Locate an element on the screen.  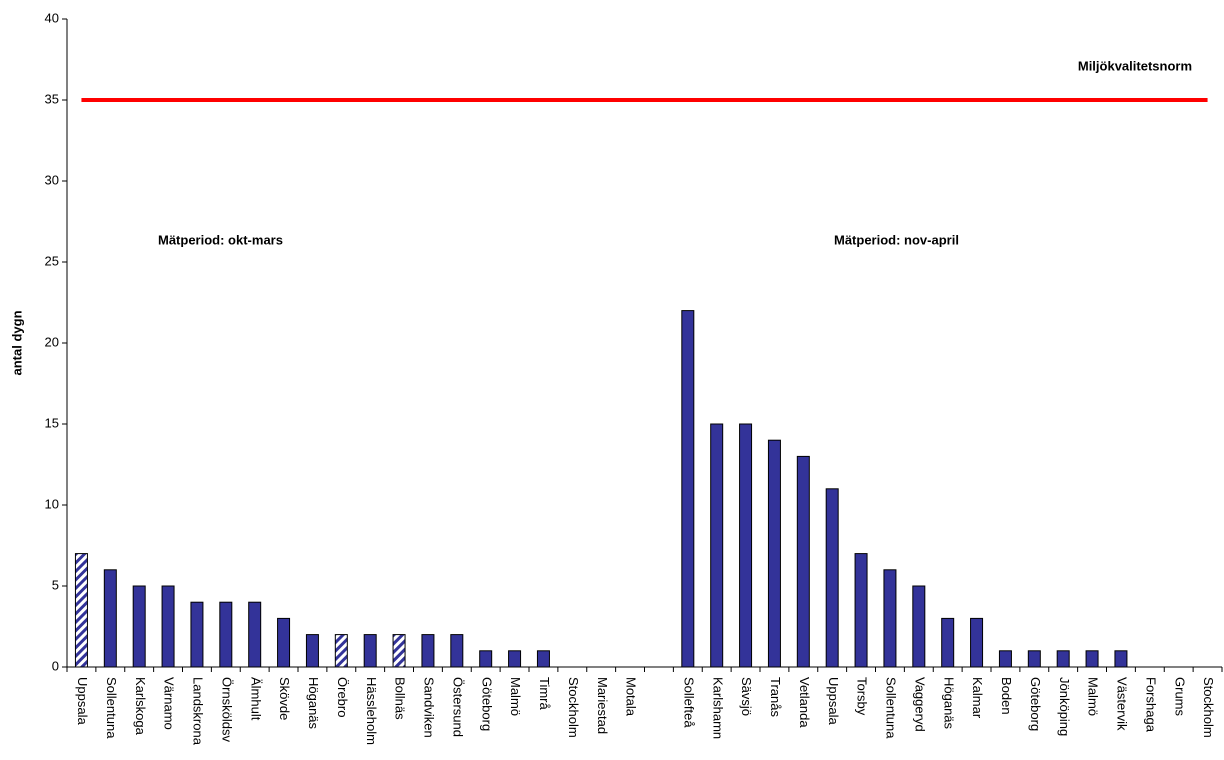
x-tick-label: Värnamo is located at coordinates (169, 703).